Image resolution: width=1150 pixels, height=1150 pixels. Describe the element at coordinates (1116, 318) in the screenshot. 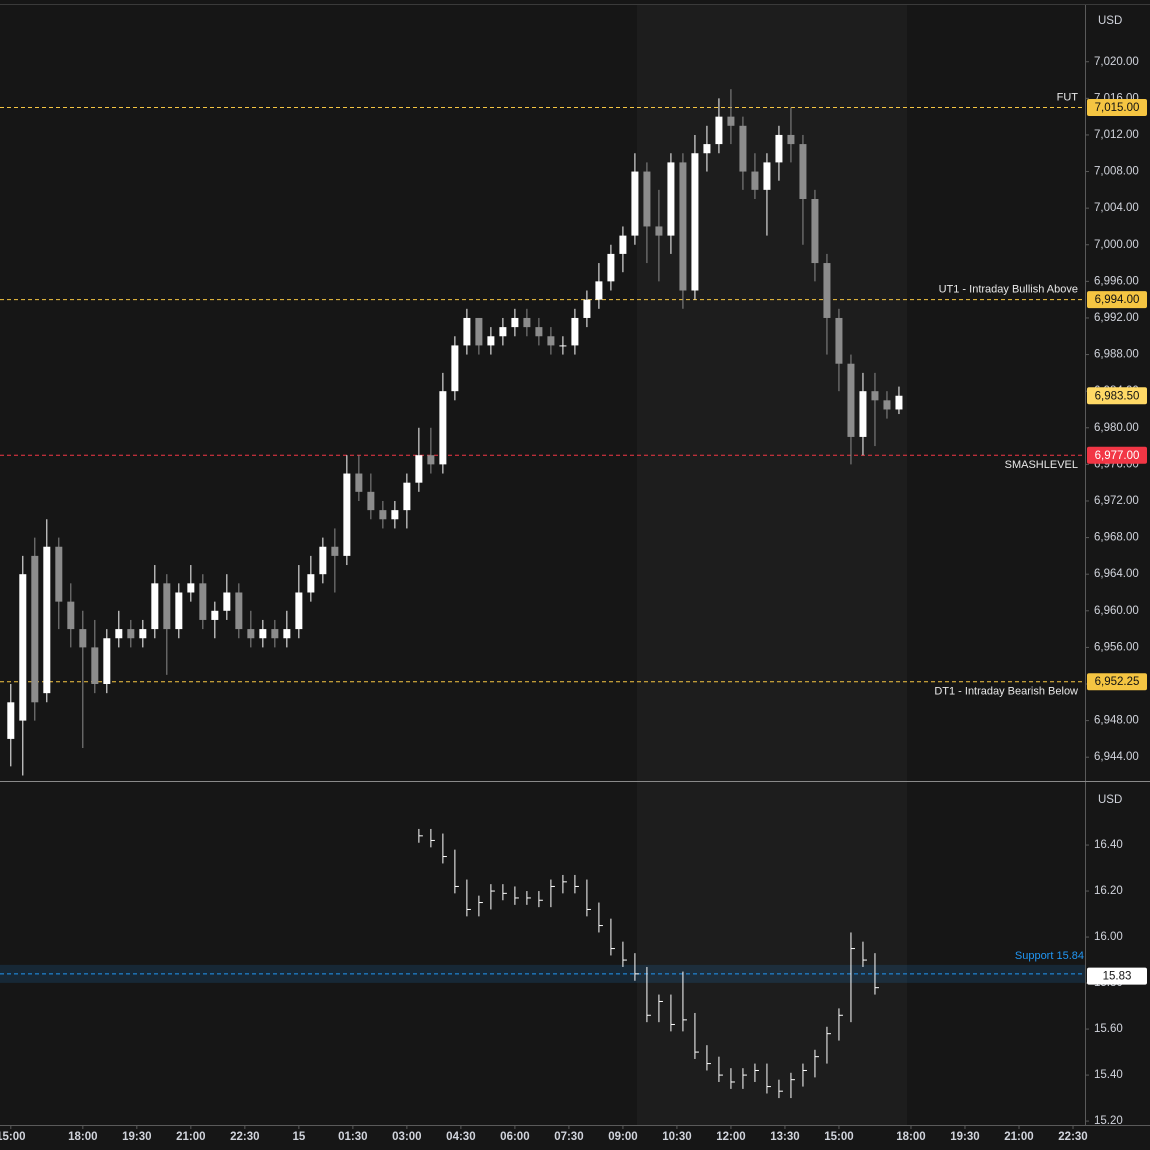

I see `y-tick-label: 6,992.00` at that location.